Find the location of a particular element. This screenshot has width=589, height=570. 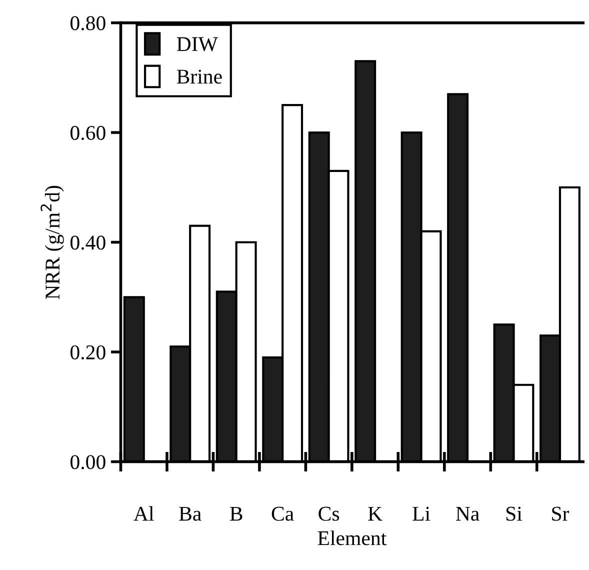

y-tick-label: 0.00 is located at coordinates (88, 462).